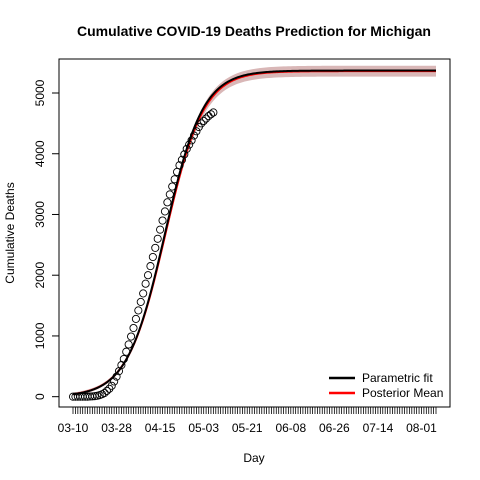 This screenshot has height=480, width=480. What do you see at coordinates (40, 396) in the screenshot?
I see `y-tick-label: 0` at bounding box center [40, 396].